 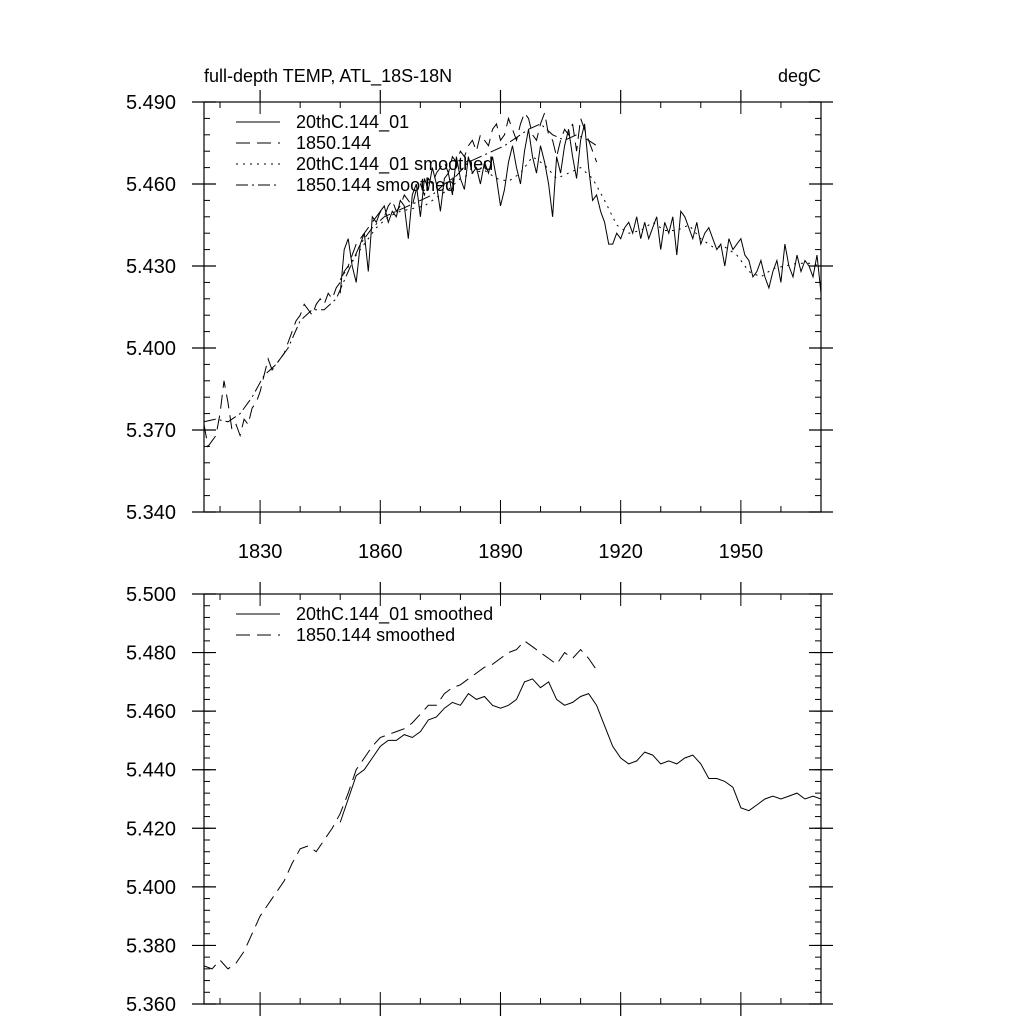 What do you see at coordinates (380, 552) in the screenshot?
I see `x-tick-label: 1860` at bounding box center [380, 552].